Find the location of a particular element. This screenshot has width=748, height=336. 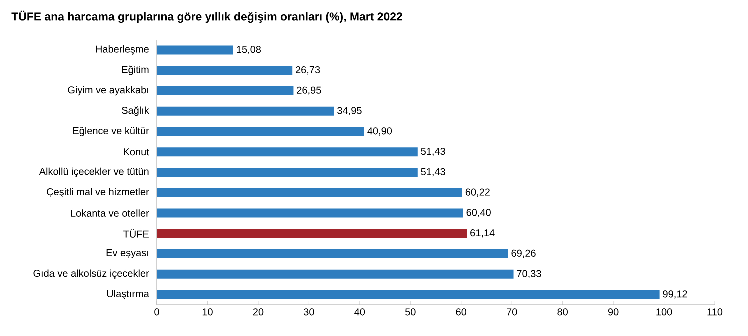

data-label: 26,73 is located at coordinates (308, 70).